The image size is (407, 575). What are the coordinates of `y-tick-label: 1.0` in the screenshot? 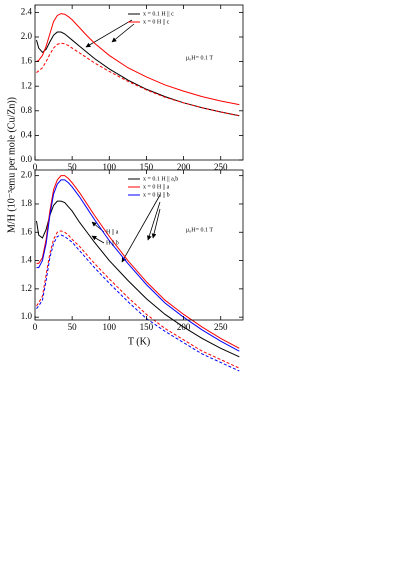 It's located at (27, 316).